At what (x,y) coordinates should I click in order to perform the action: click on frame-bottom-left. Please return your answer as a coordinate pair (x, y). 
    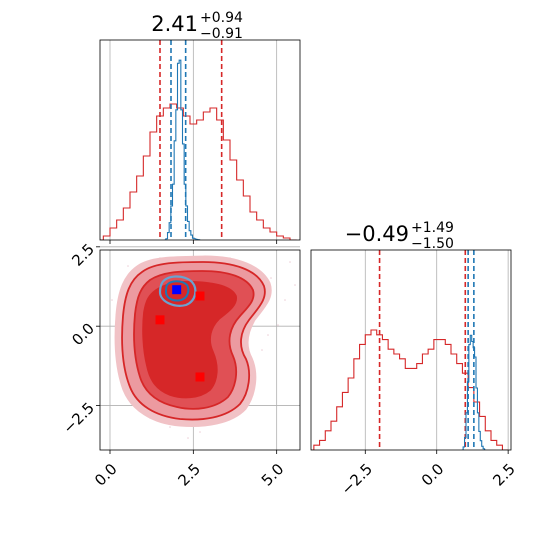
    Looking at the image, I should click on (200, 350).